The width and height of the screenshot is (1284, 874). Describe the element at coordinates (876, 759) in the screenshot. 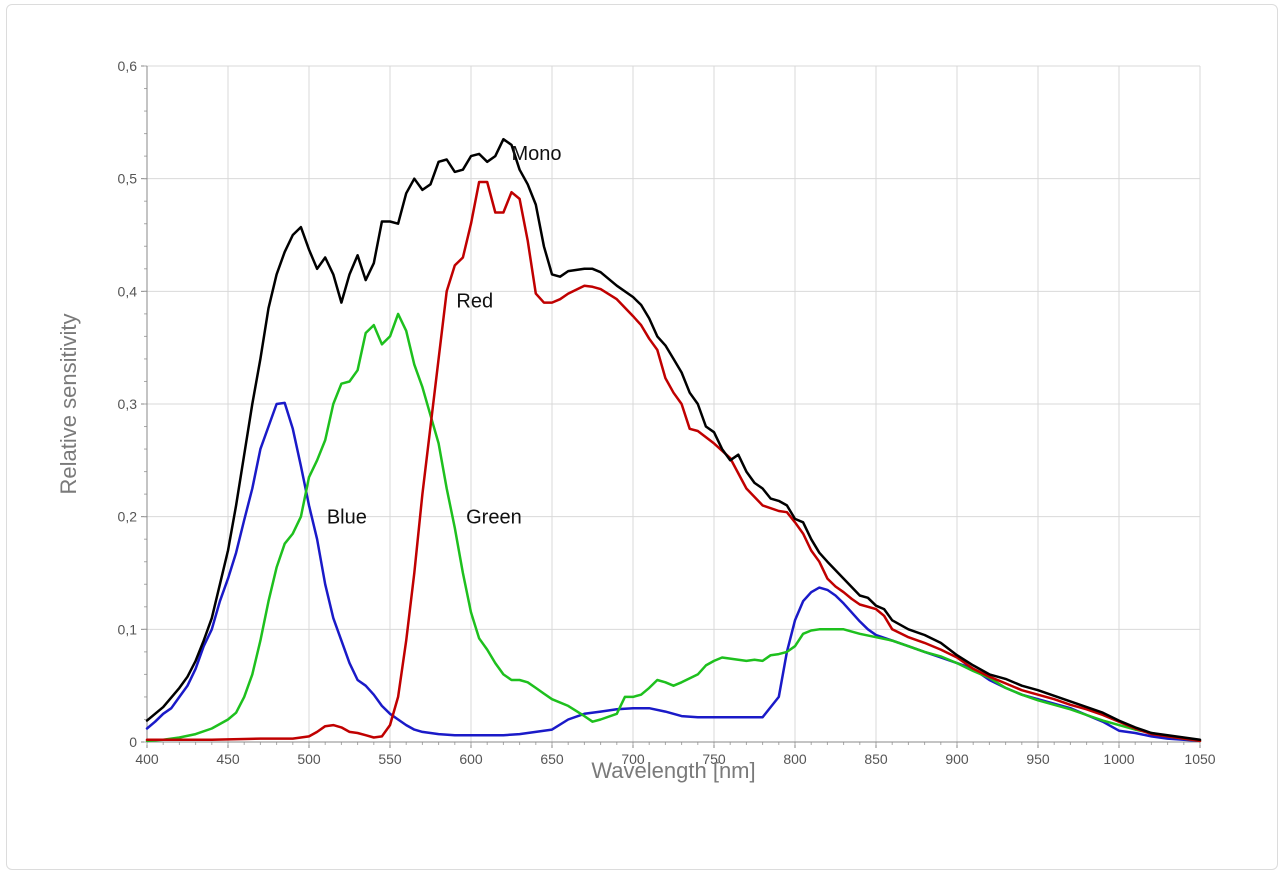

I see `x-tick-label: 850` at that location.